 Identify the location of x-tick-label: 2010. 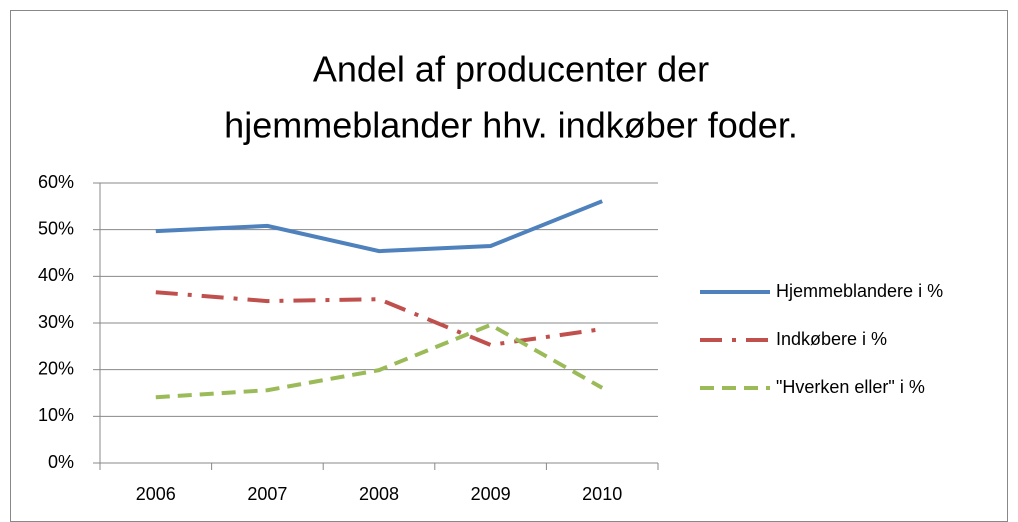
(602, 494).